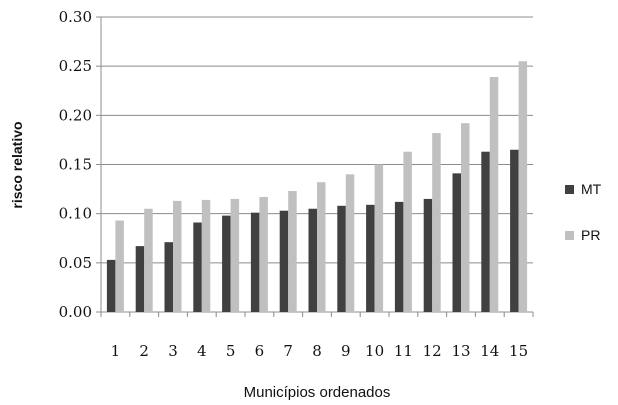 The height and width of the screenshot is (405, 618). What do you see at coordinates (432, 351) in the screenshot?
I see `x-tick-label: 12` at bounding box center [432, 351].